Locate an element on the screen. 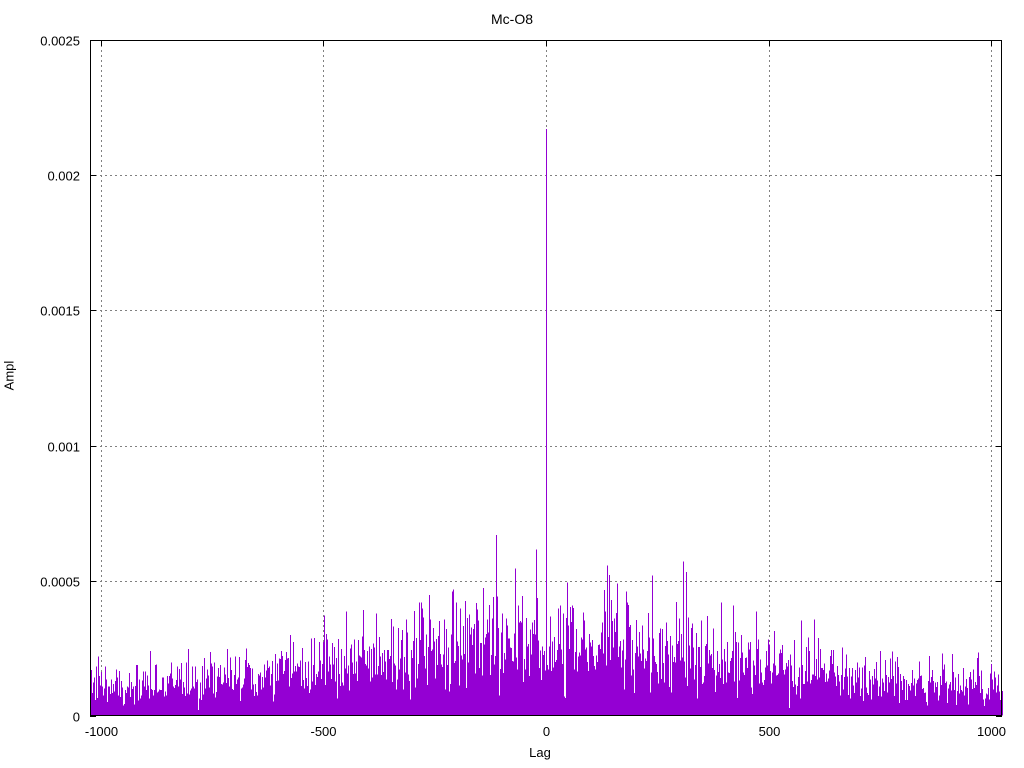 The image size is (1024, 768). svg-text: 0.001 is located at coordinates (63, 447).